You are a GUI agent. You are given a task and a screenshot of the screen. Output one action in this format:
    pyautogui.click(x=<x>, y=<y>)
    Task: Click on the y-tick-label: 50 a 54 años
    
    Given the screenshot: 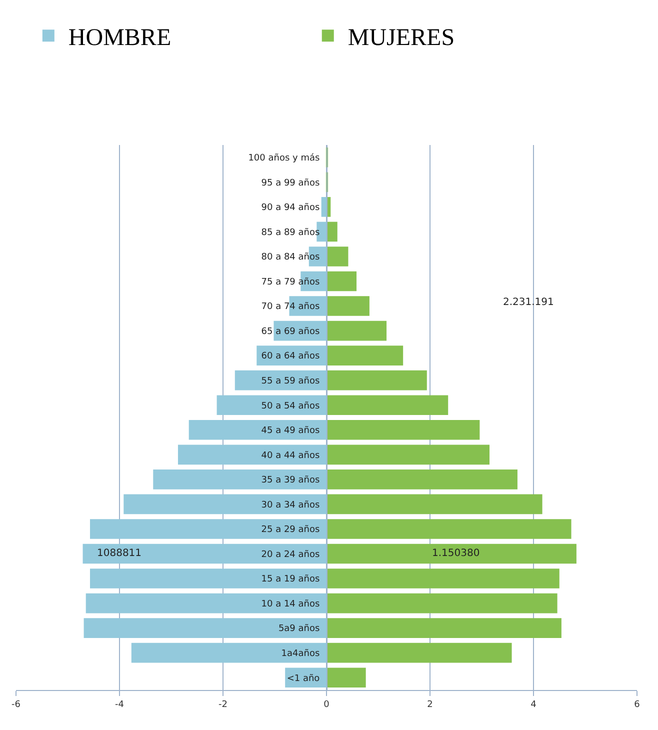 What is the action you would take?
    pyautogui.click(x=290, y=406)
    